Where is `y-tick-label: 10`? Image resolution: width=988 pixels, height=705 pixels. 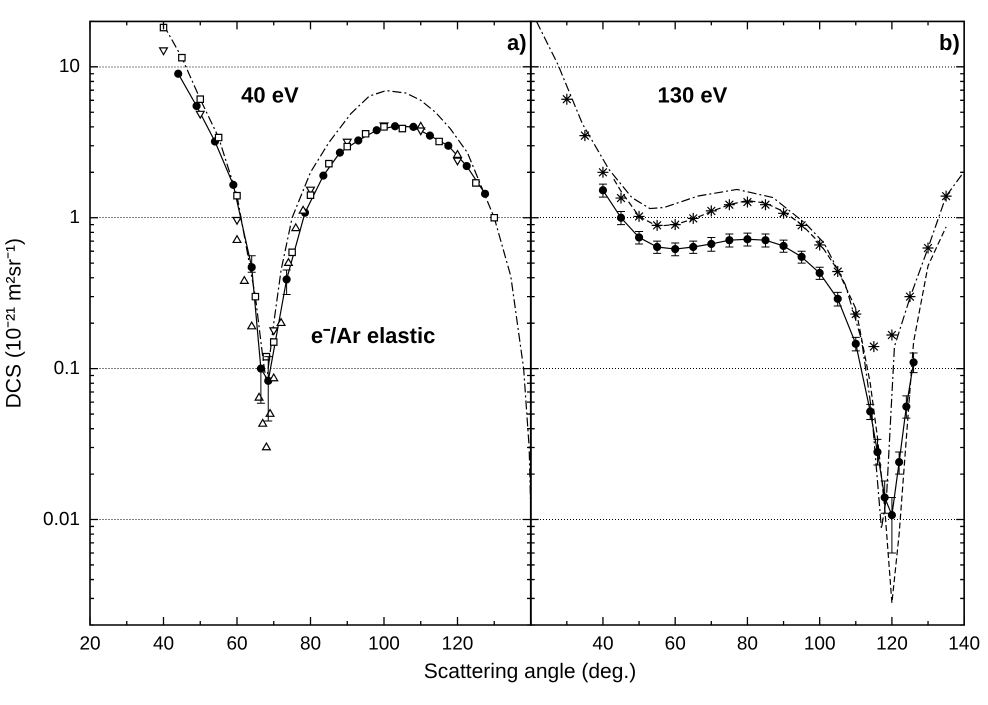
y-tick-label: 10 is located at coordinates (69, 67).